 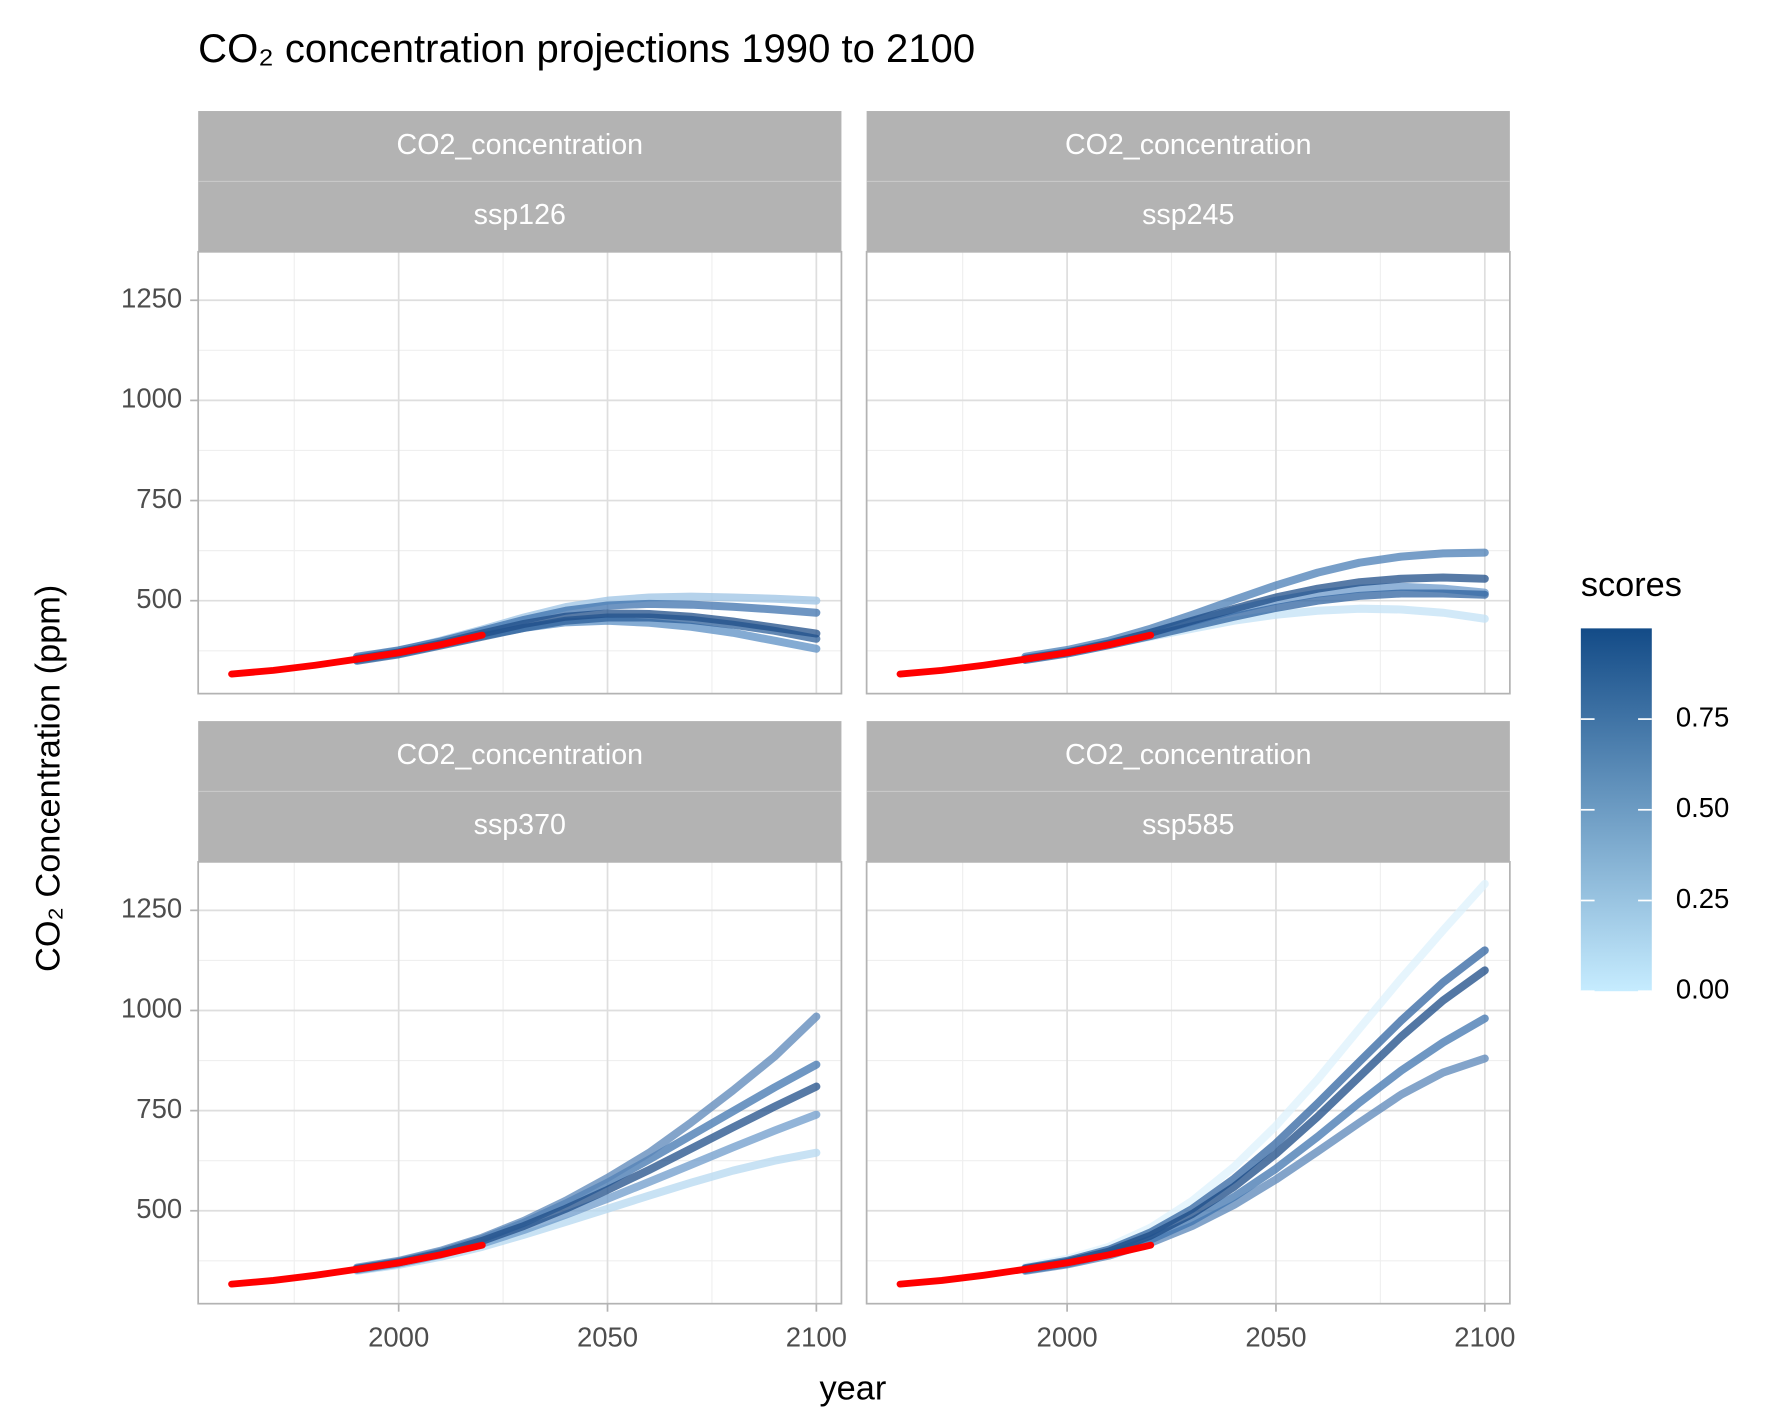 What do you see at coordinates (1702, 807) in the screenshot?
I see `legend-tick-label: 0.50` at bounding box center [1702, 807].